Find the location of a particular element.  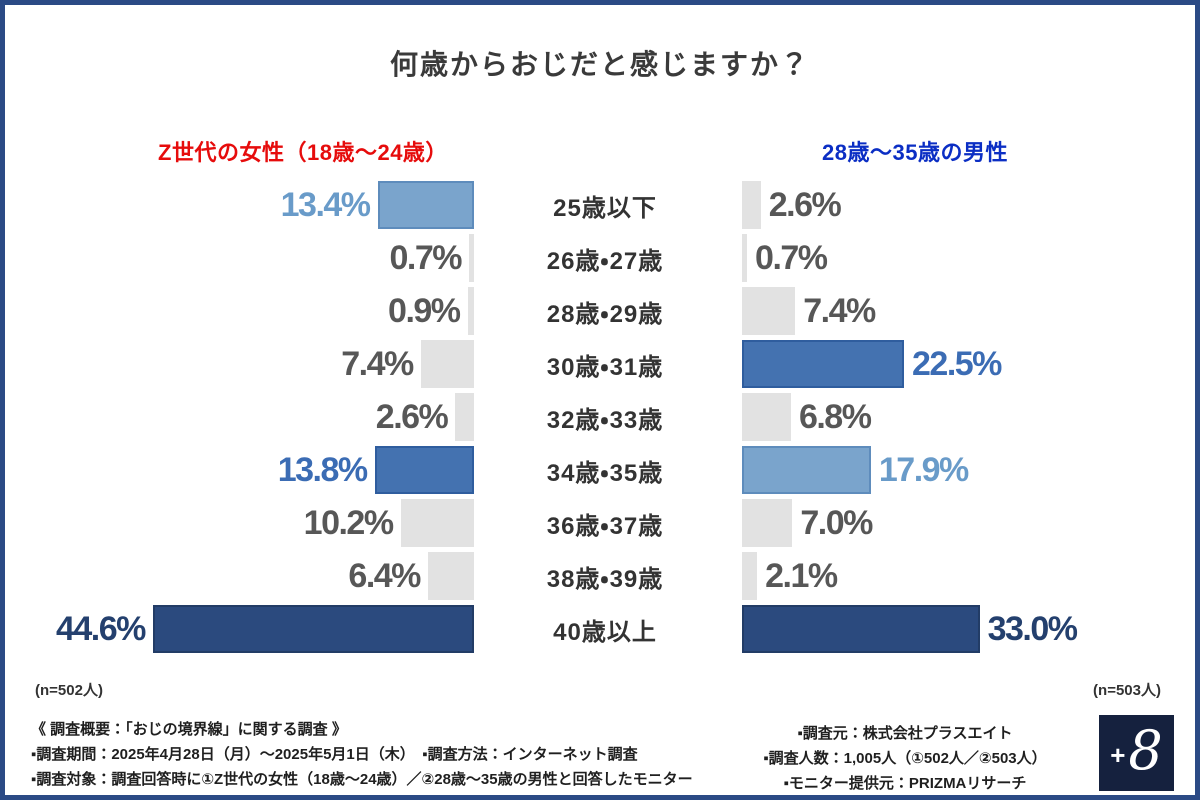

left-bar-zone: 6.4% is located at coordinates (250, 576).